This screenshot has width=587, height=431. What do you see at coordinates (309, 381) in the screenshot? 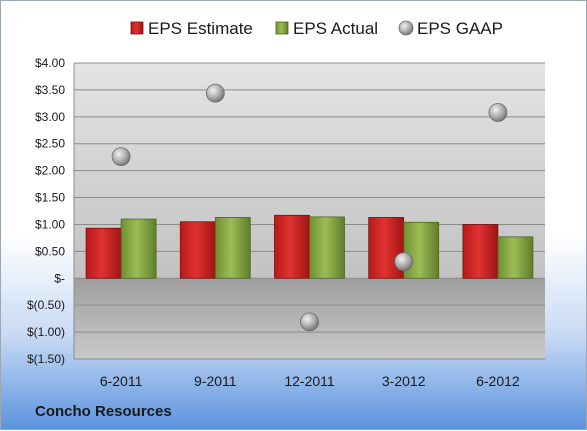
I see `x-tick-label: 12-2011` at bounding box center [309, 381].